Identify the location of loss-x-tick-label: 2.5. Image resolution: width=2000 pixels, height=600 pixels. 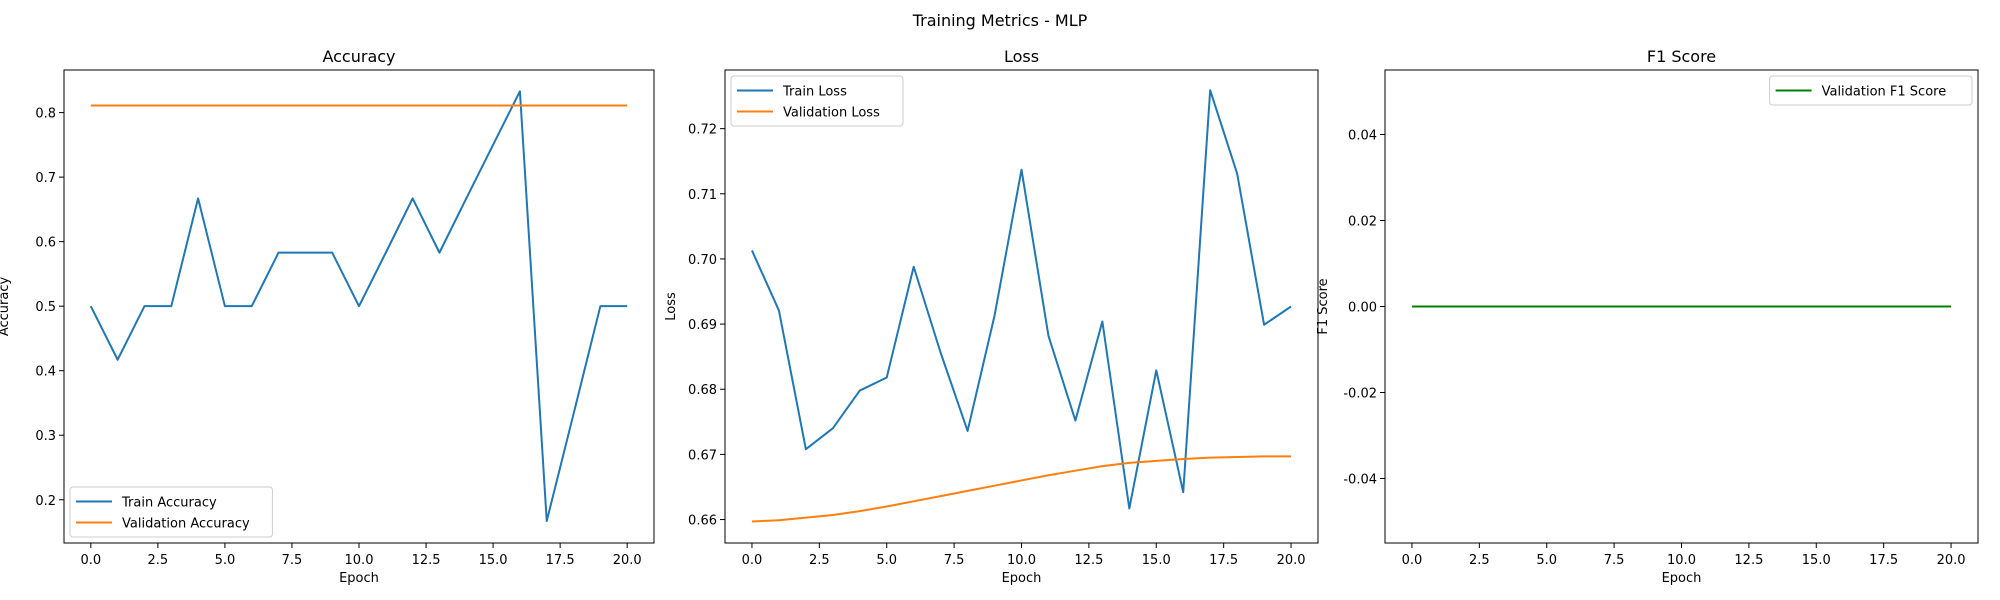
(819, 560).